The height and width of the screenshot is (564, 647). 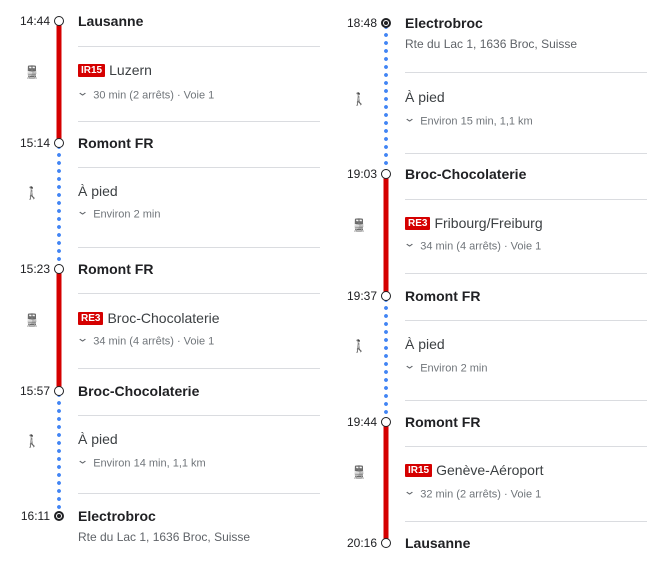 What do you see at coordinates (361, 23) in the screenshot?
I see `stop-time: 18:48` at bounding box center [361, 23].